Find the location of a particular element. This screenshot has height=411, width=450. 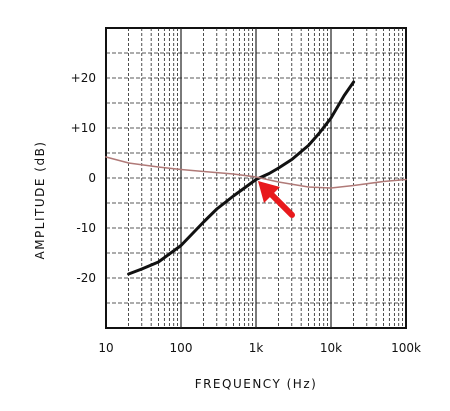

x-tick-label: 100k is located at coordinates (406, 348).